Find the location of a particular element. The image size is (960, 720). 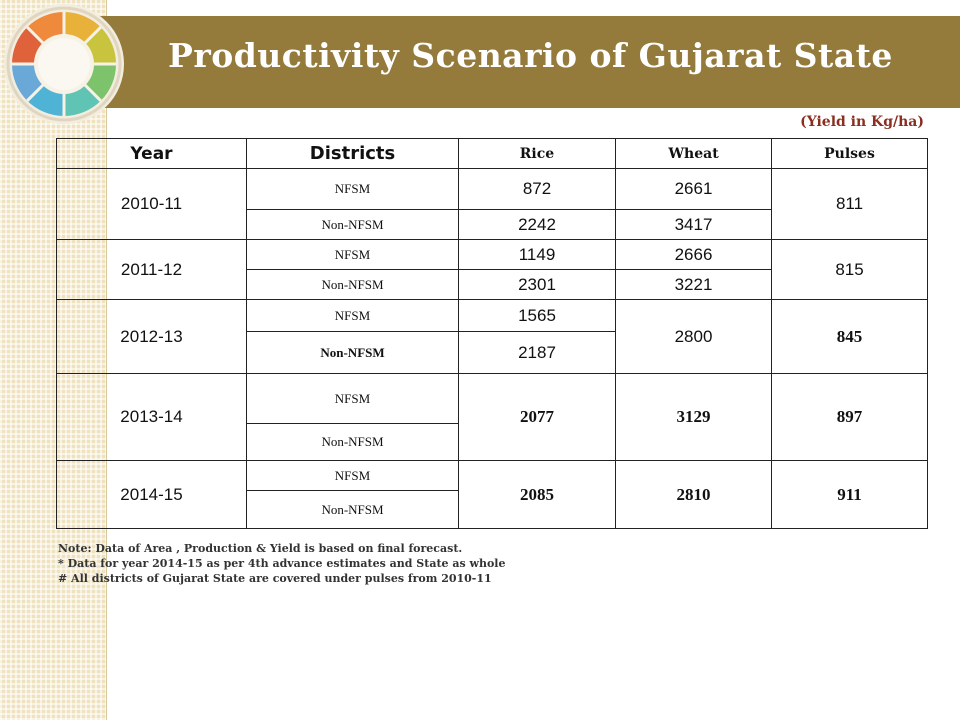

rice-value: 2187 is located at coordinates (537, 352).